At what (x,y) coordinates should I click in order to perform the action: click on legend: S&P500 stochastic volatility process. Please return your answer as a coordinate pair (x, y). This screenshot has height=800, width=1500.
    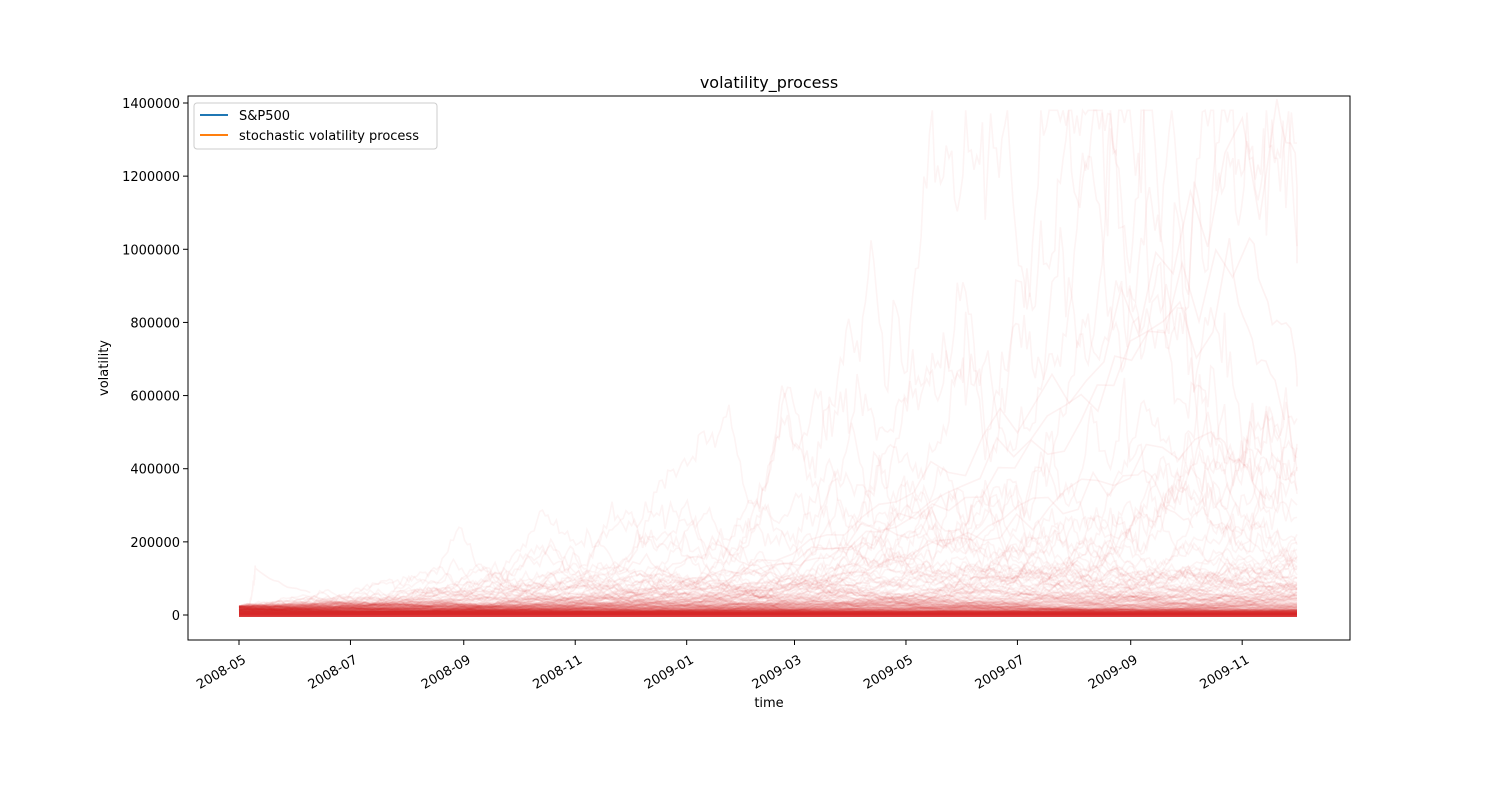
    Looking at the image, I should click on (315, 126).